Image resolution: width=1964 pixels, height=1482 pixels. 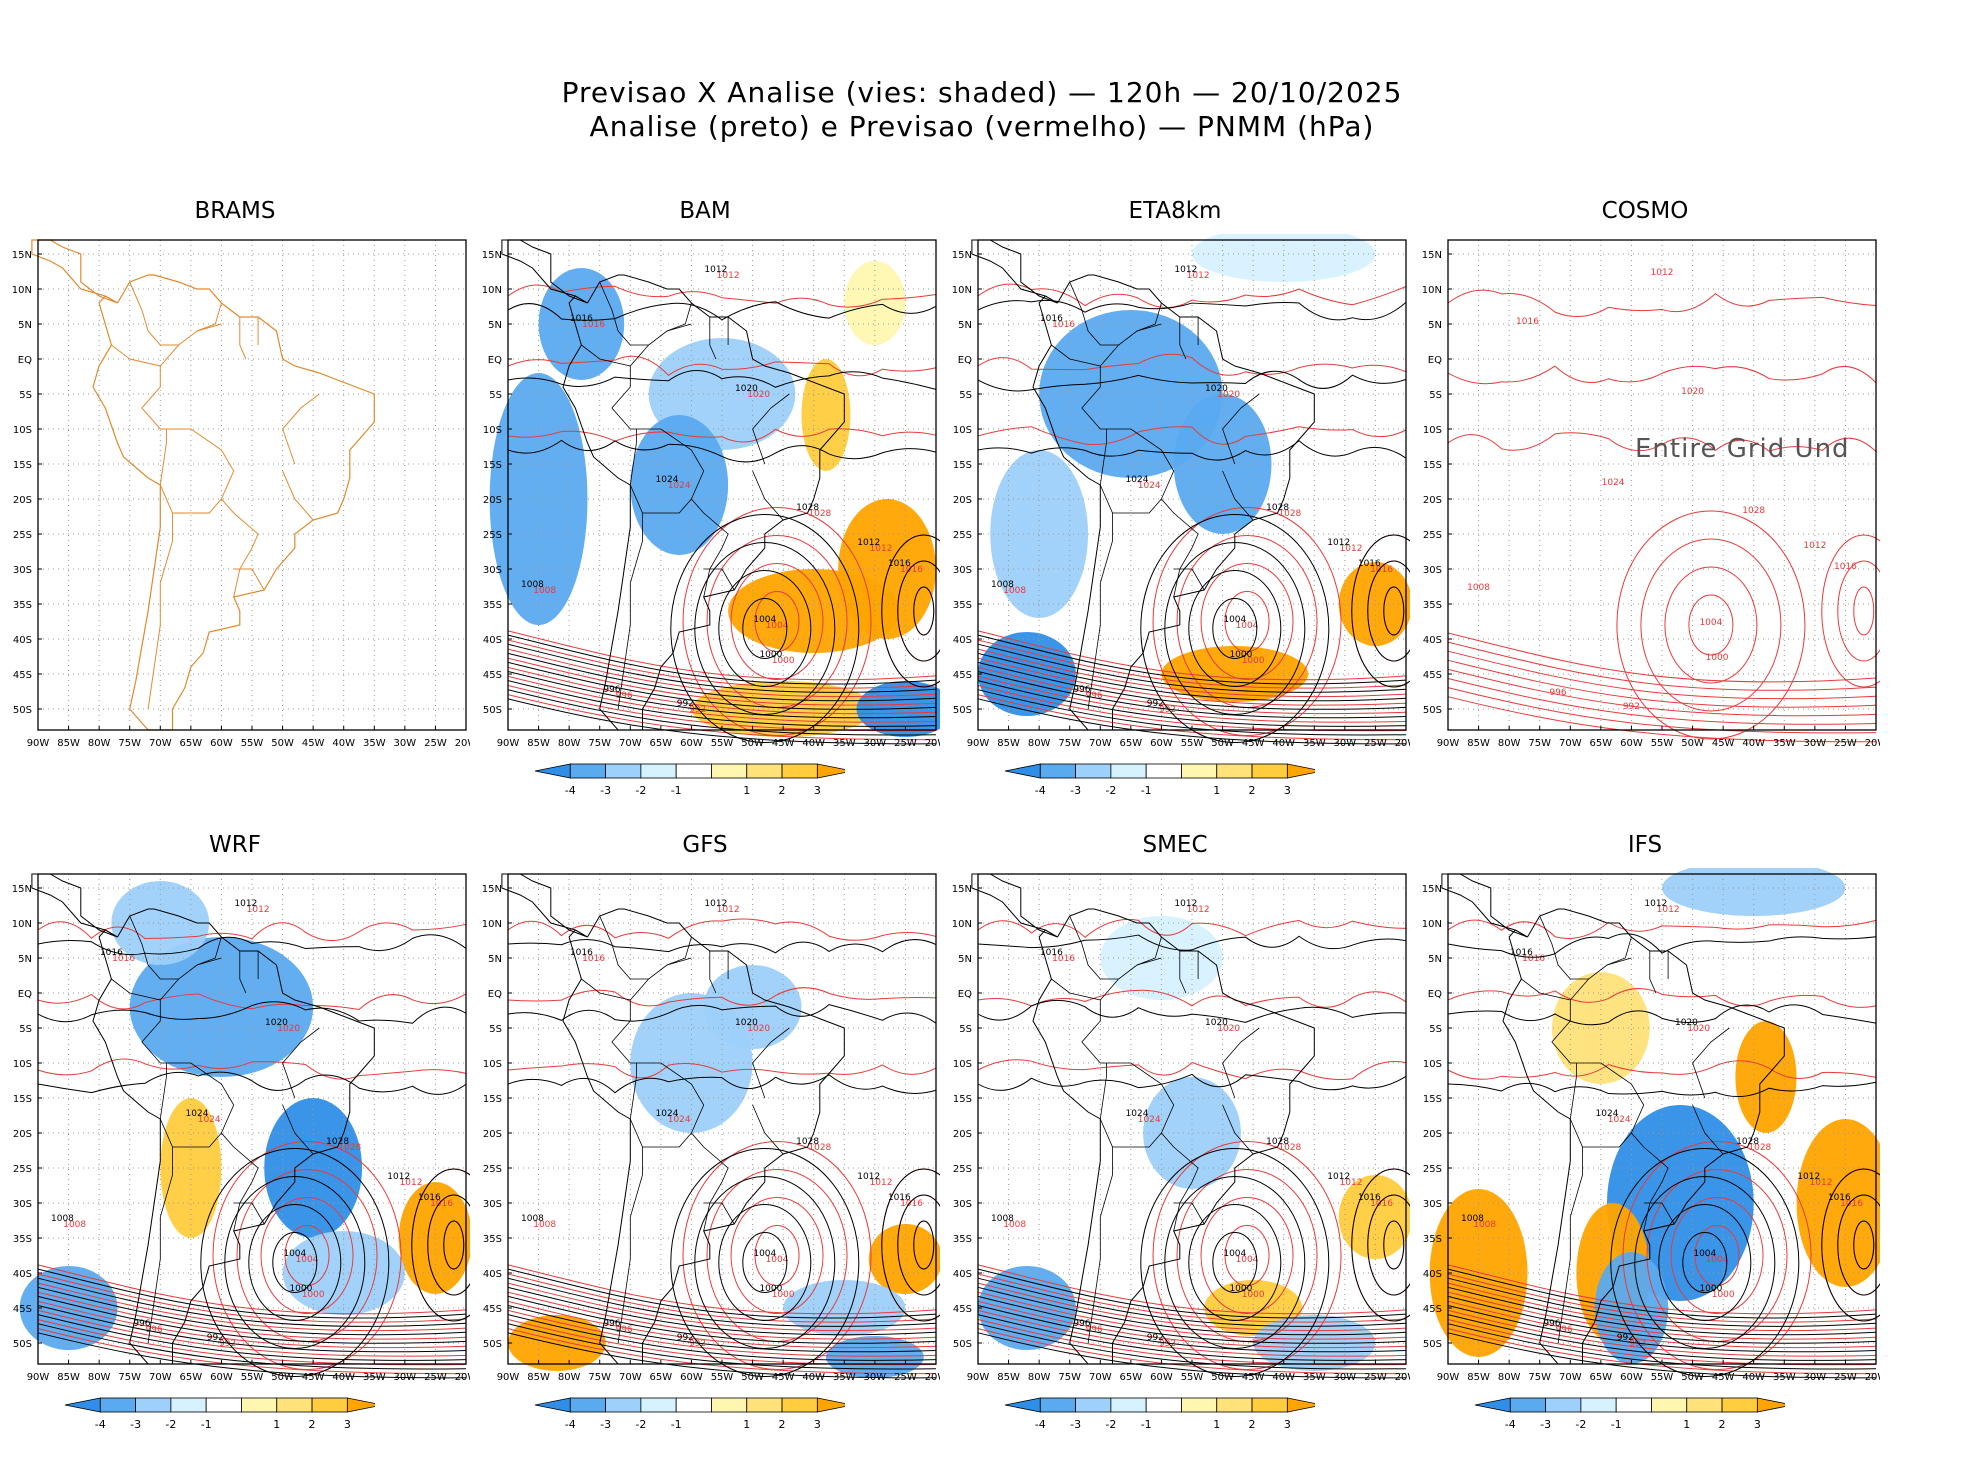 I want to click on colorbar-label: -4, so click(x=570, y=1424).